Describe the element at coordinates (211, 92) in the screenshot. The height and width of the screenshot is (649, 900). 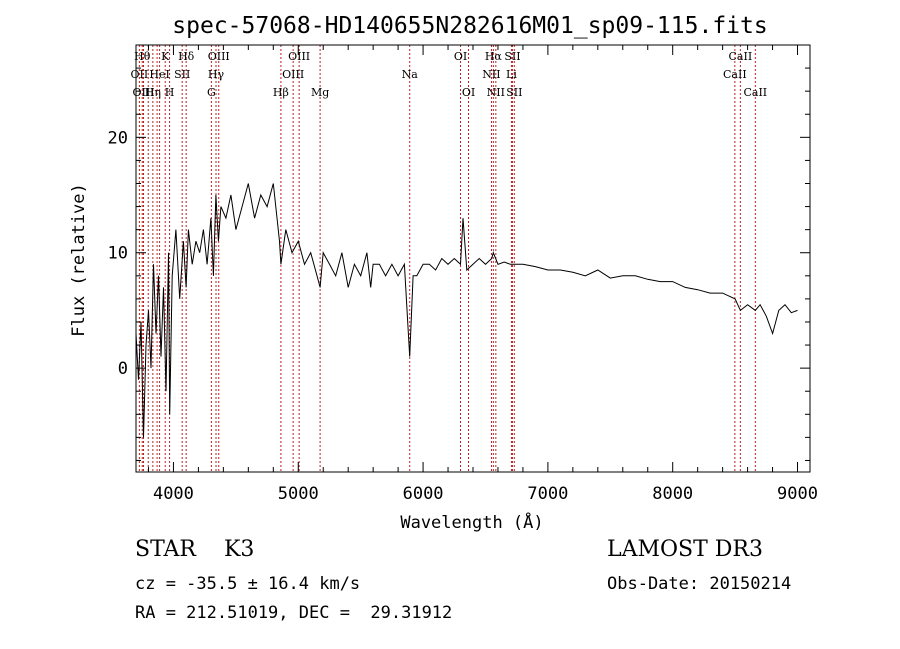
I see `spectral-line-label: G` at that location.